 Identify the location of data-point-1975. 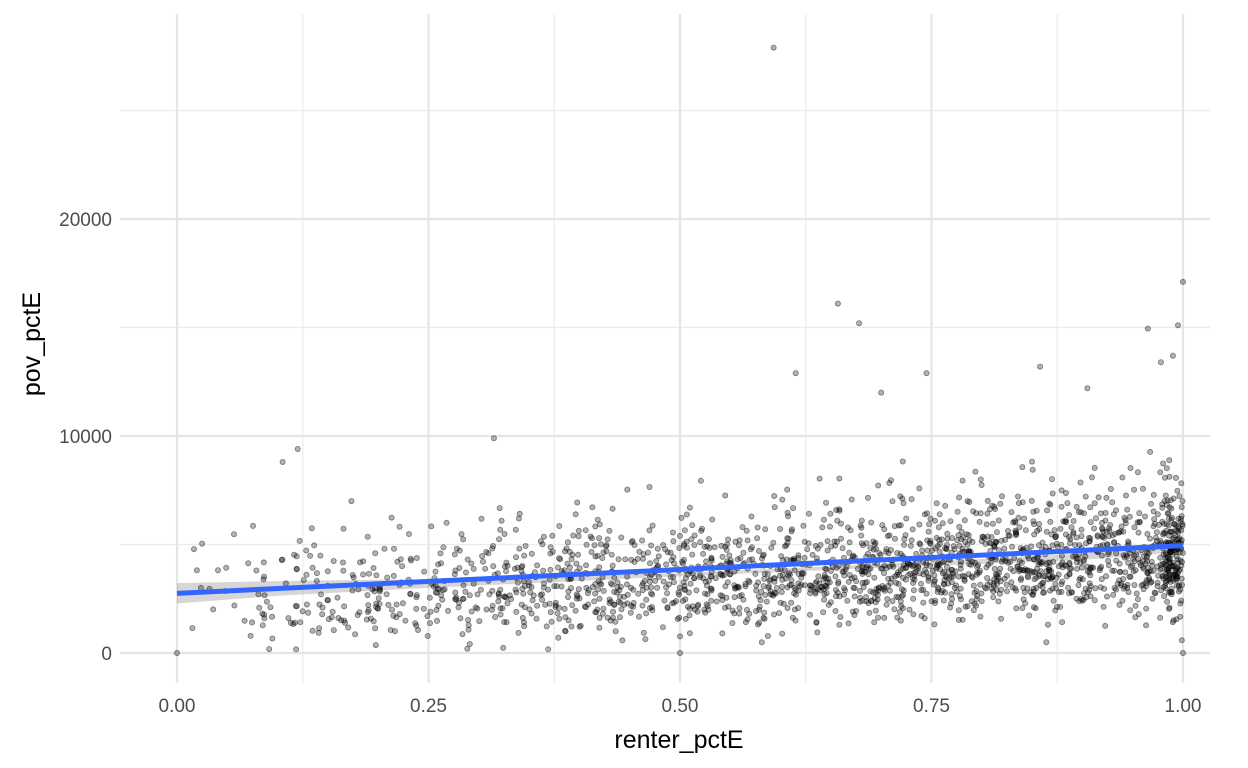
(1182, 562).